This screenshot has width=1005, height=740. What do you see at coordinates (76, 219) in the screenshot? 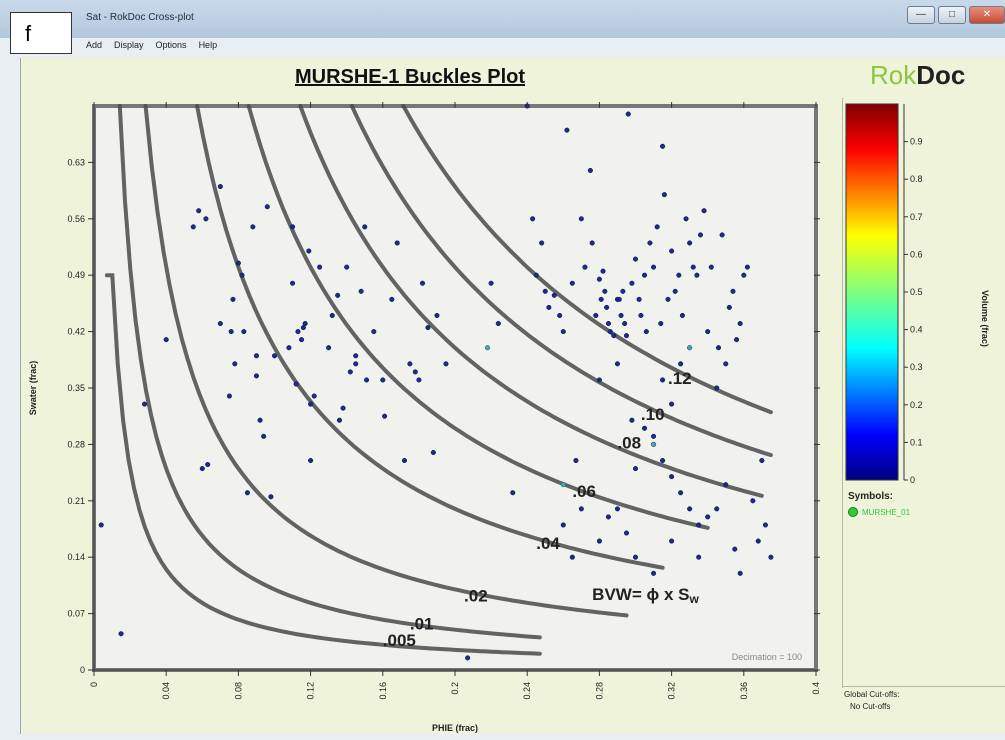
I see `y-tick-label: 0.56` at bounding box center [76, 219].